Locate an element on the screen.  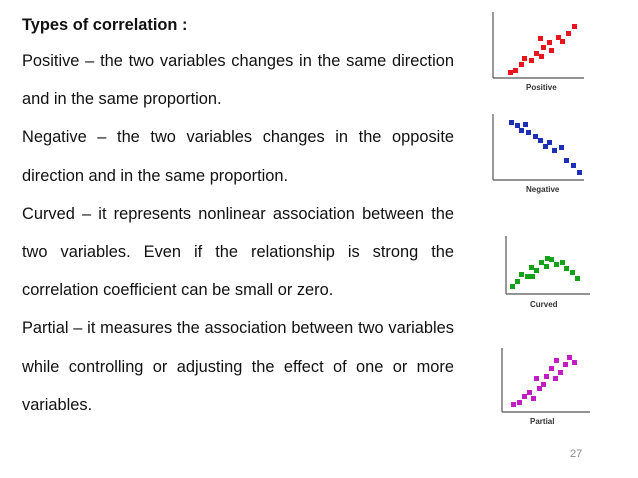
curved-points is located at coordinates (545, 272).